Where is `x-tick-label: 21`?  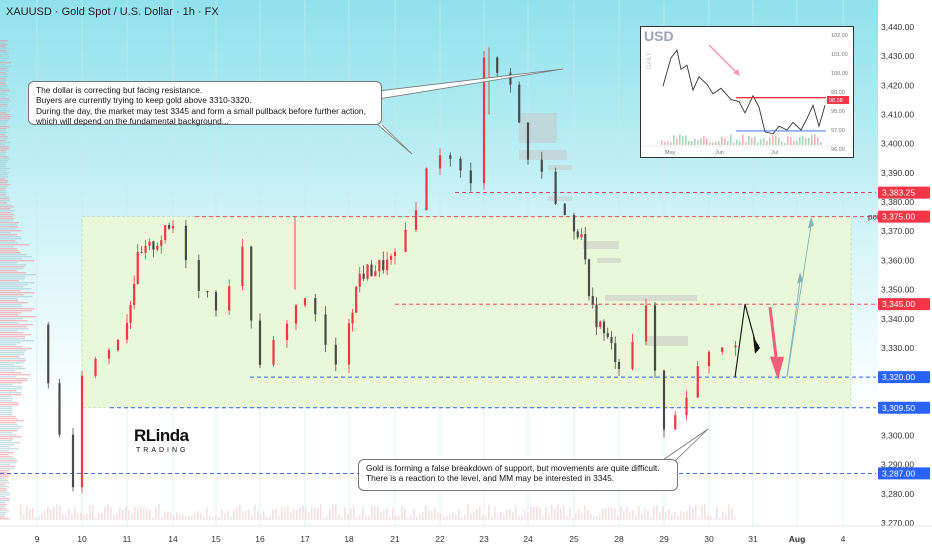
x-tick-label: 21 is located at coordinates (395, 539).